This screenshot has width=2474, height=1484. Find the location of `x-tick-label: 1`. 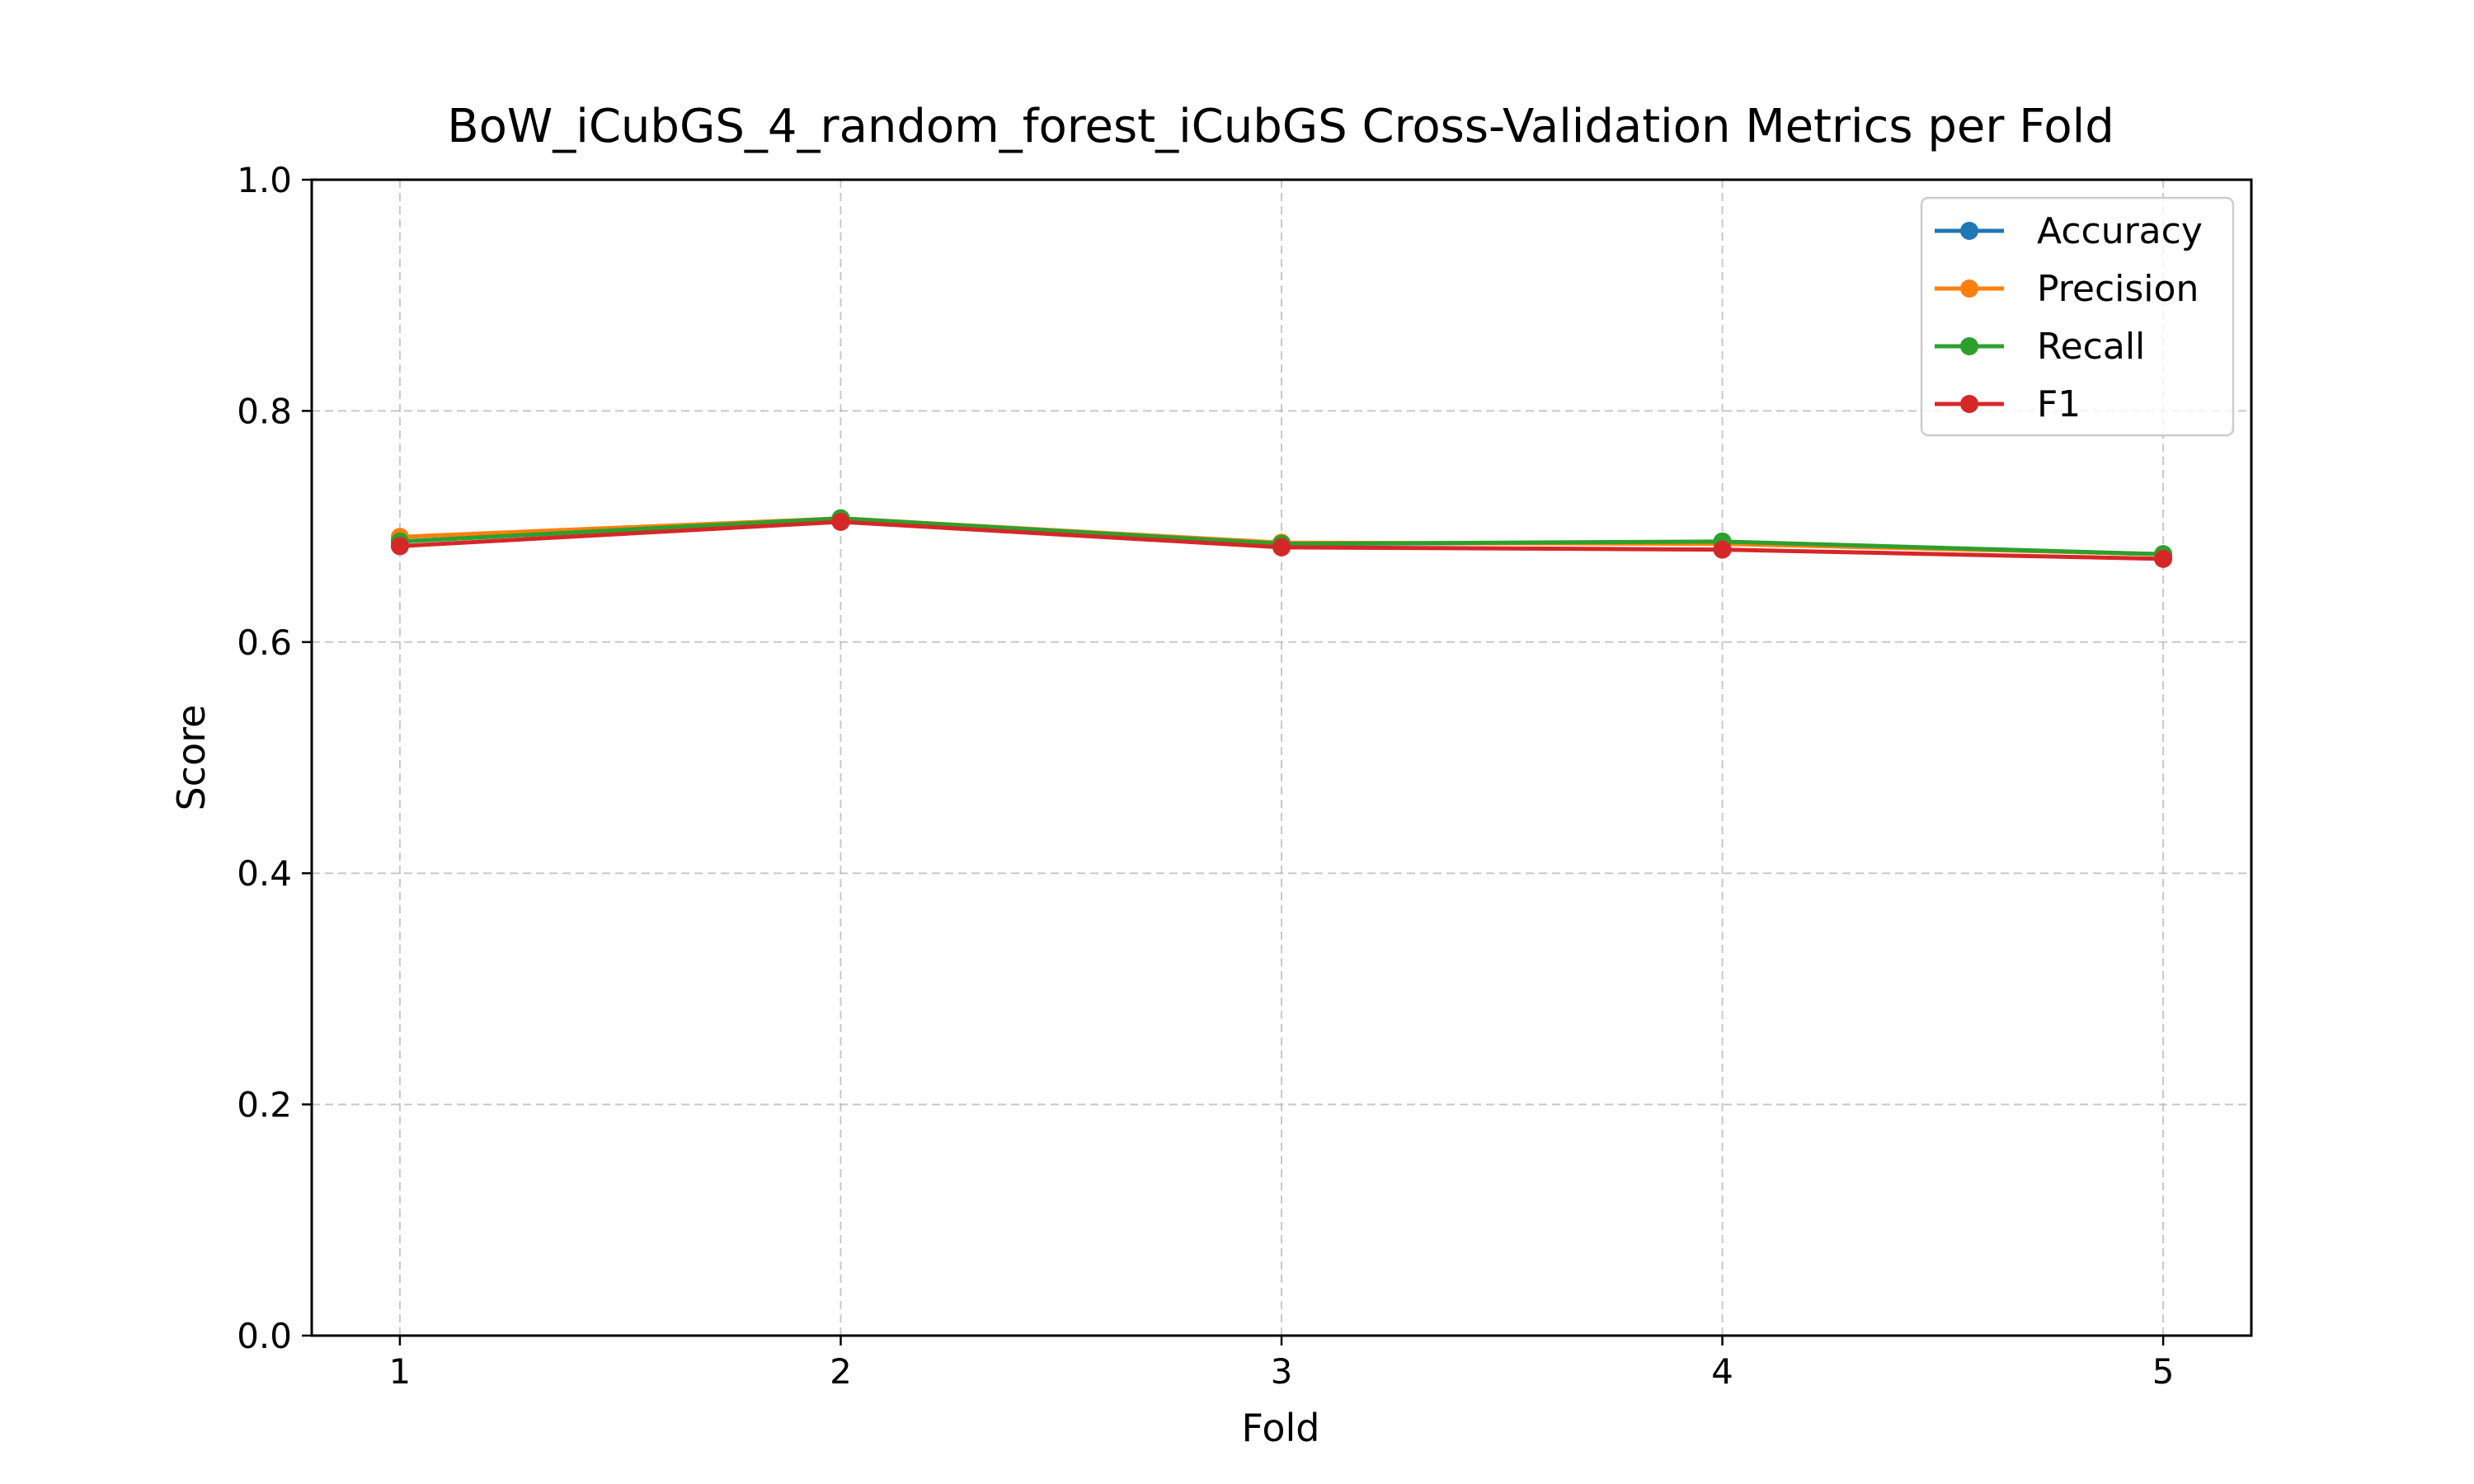

x-tick-label: 1 is located at coordinates (400, 1371).